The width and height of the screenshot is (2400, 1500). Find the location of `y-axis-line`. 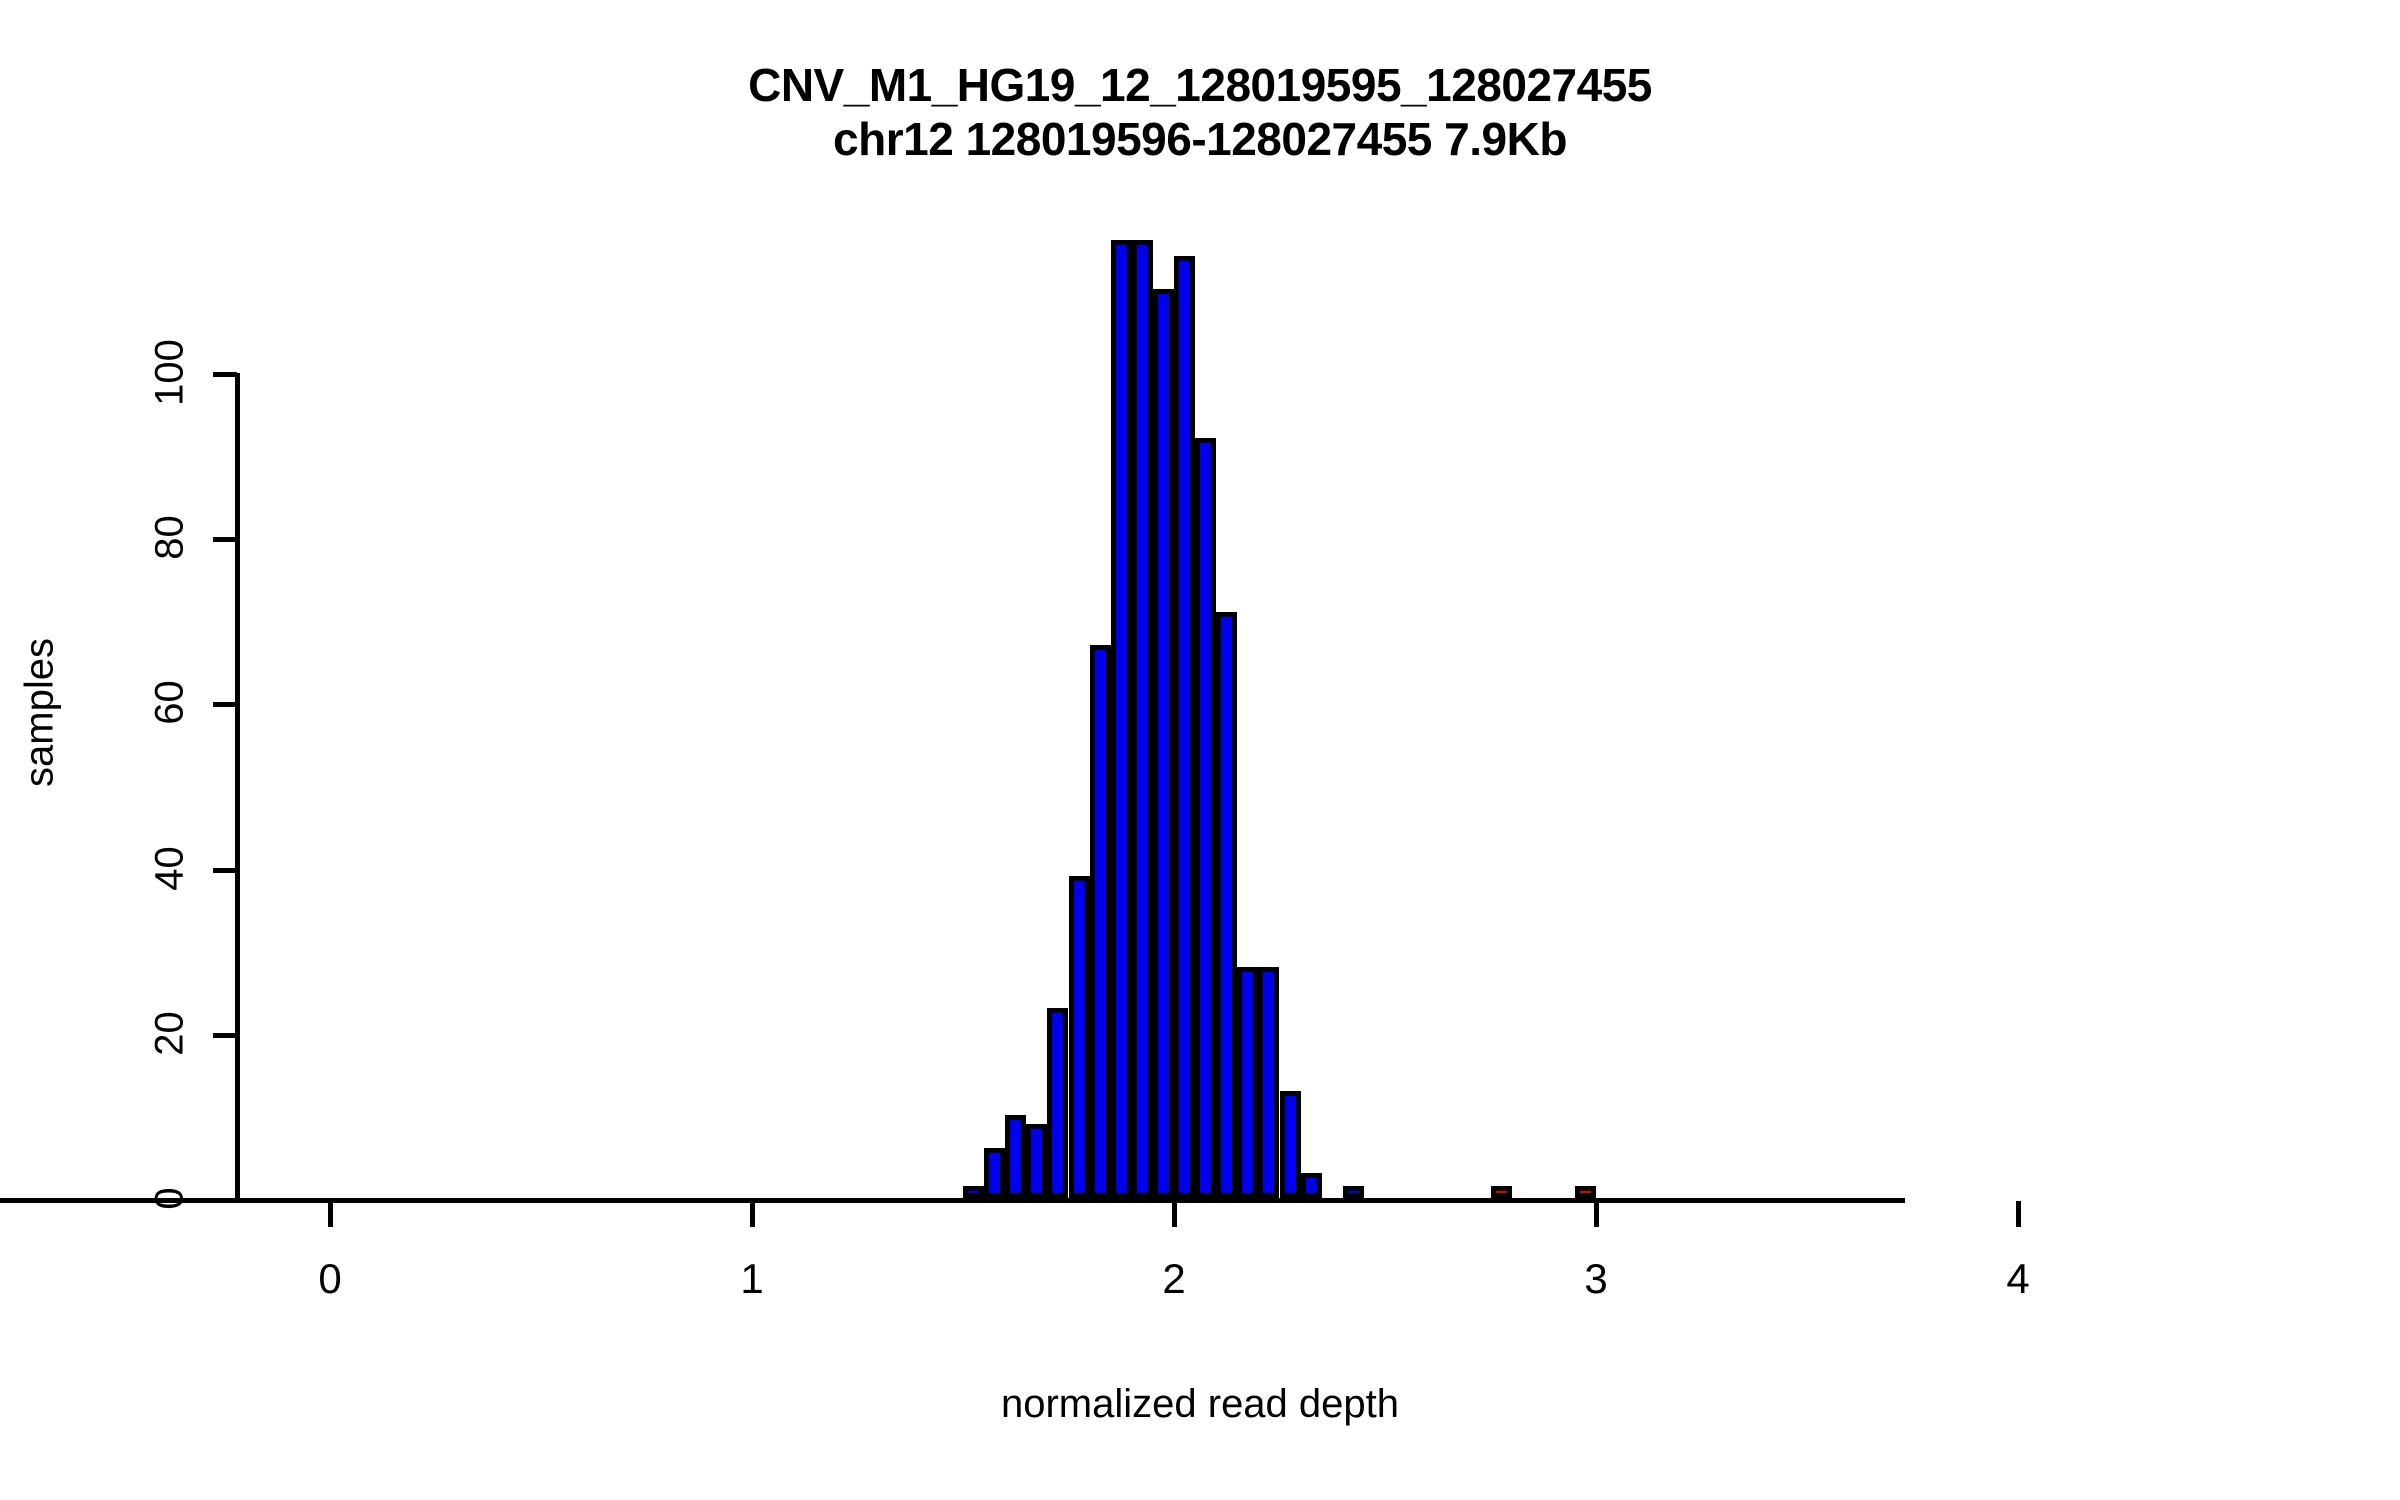

y-axis-line is located at coordinates (237, 788).